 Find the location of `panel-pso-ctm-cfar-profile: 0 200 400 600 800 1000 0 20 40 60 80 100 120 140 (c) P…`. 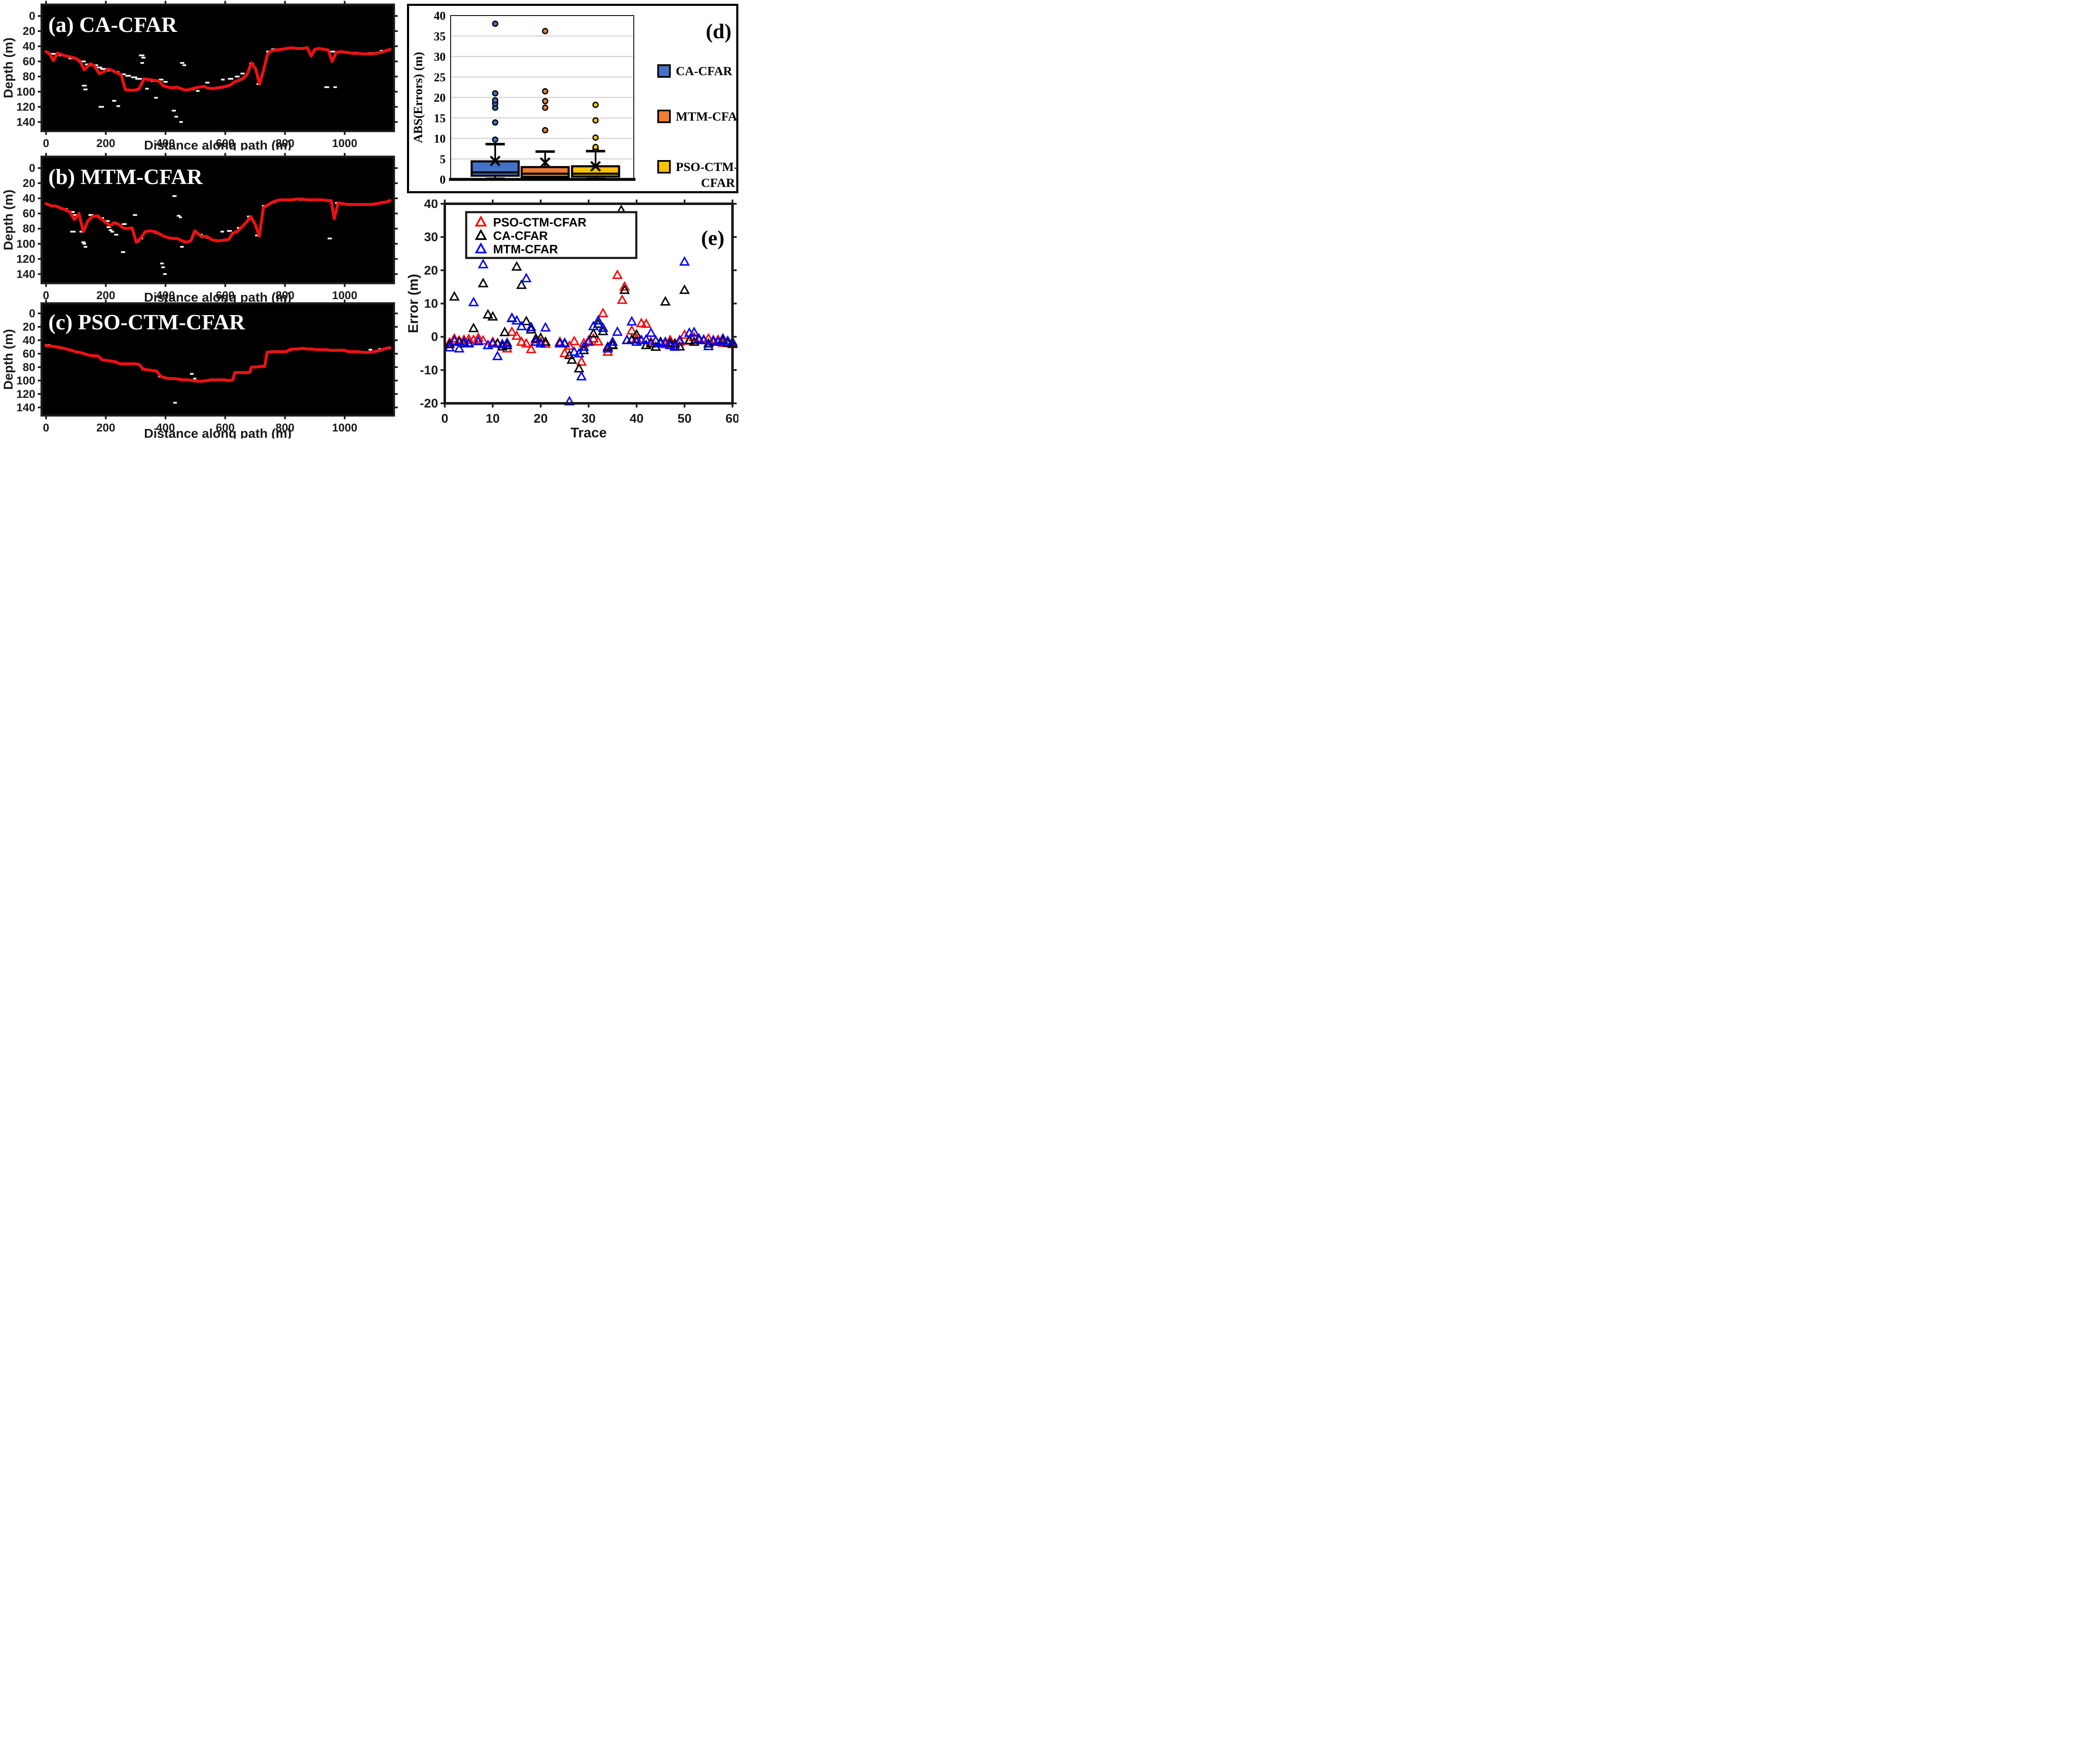

panel-pso-ctm-cfar-profile: 0 200 400 600 800 1000 0 20 40 60 80 100 120 140 (c) P… is located at coordinates (203, 370).